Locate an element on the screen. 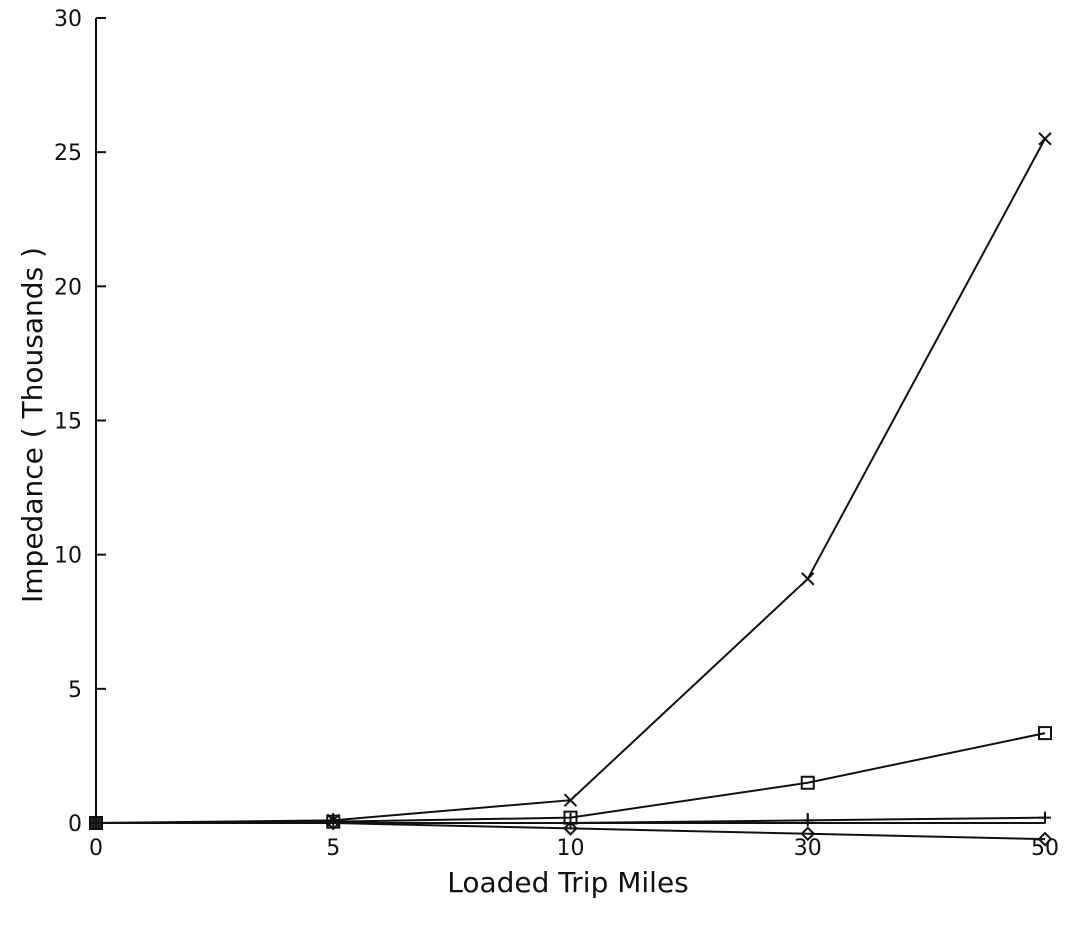 This screenshot has height=928, width=1069. y-tick-label: 0 is located at coordinates (75, 824).